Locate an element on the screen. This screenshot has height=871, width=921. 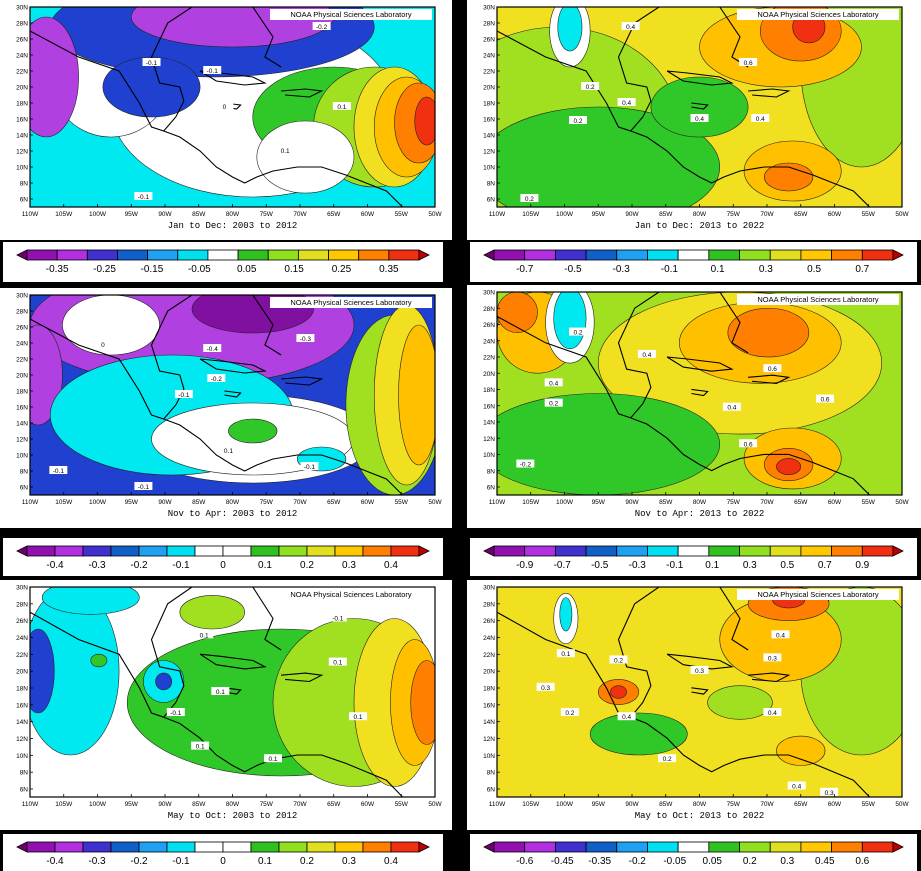
colorbar-tick-label: 0.7 is located at coordinates (825, 565).